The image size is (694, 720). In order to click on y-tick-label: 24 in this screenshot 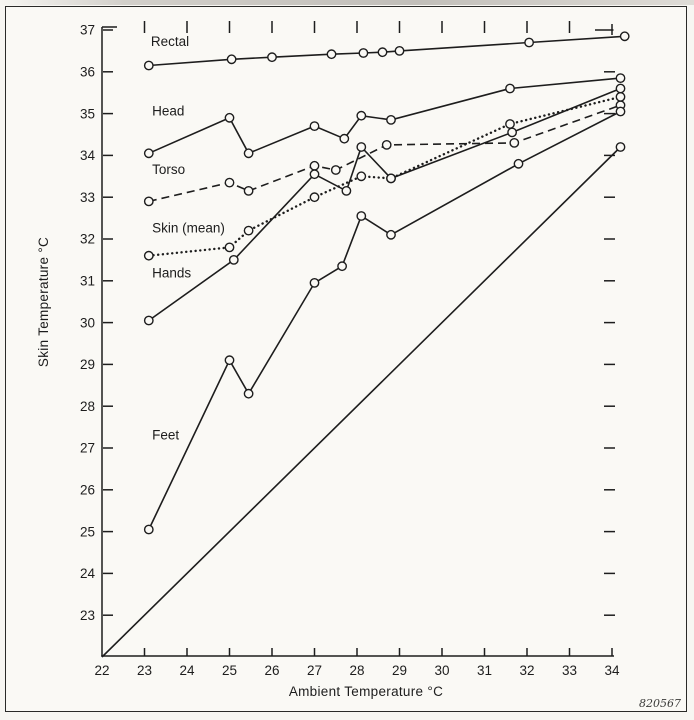, I will do `click(88, 573)`.